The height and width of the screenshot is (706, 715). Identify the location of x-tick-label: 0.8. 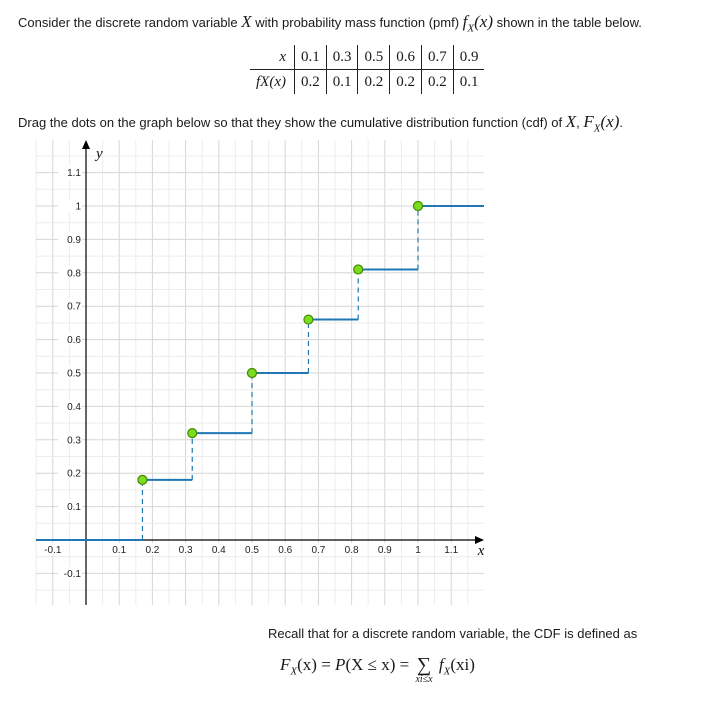
(352, 550).